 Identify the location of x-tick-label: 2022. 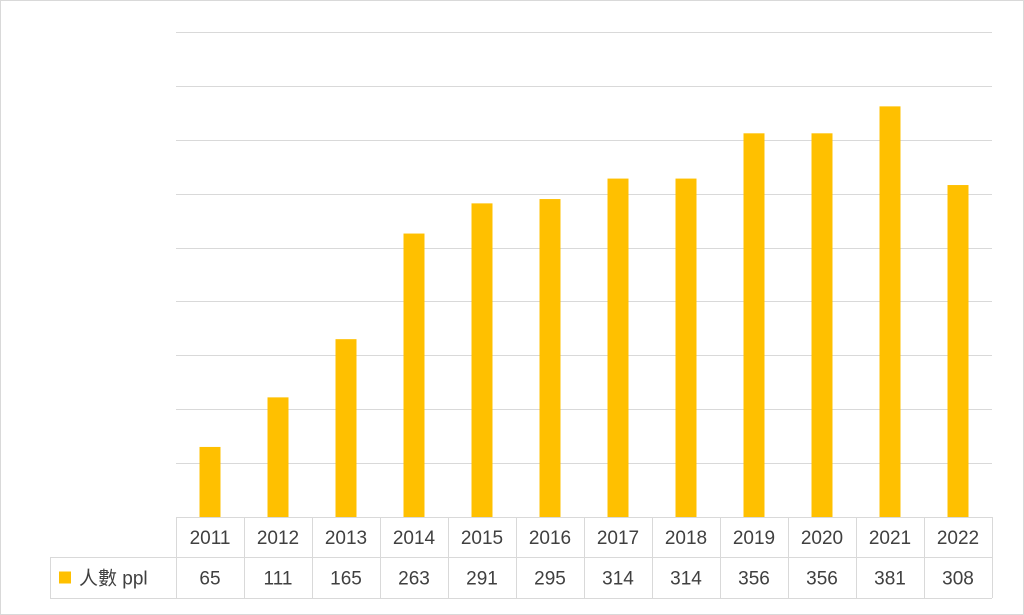
(958, 538).